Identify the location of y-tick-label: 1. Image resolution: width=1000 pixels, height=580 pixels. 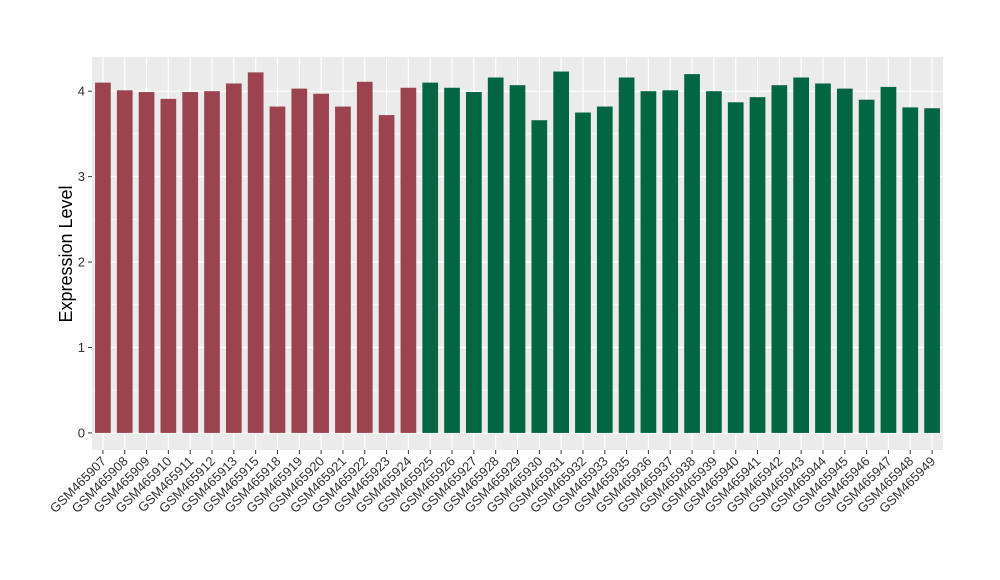
(81, 347).